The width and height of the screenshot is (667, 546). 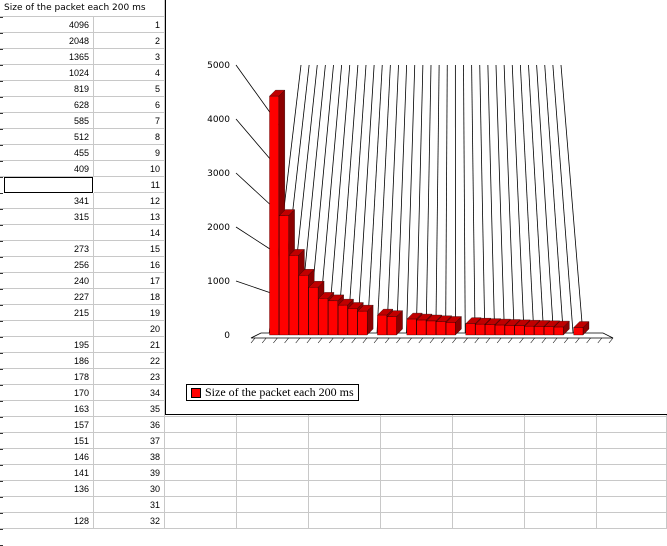 What do you see at coordinates (47, 361) in the screenshot?
I see `cell-size: 186` at bounding box center [47, 361].